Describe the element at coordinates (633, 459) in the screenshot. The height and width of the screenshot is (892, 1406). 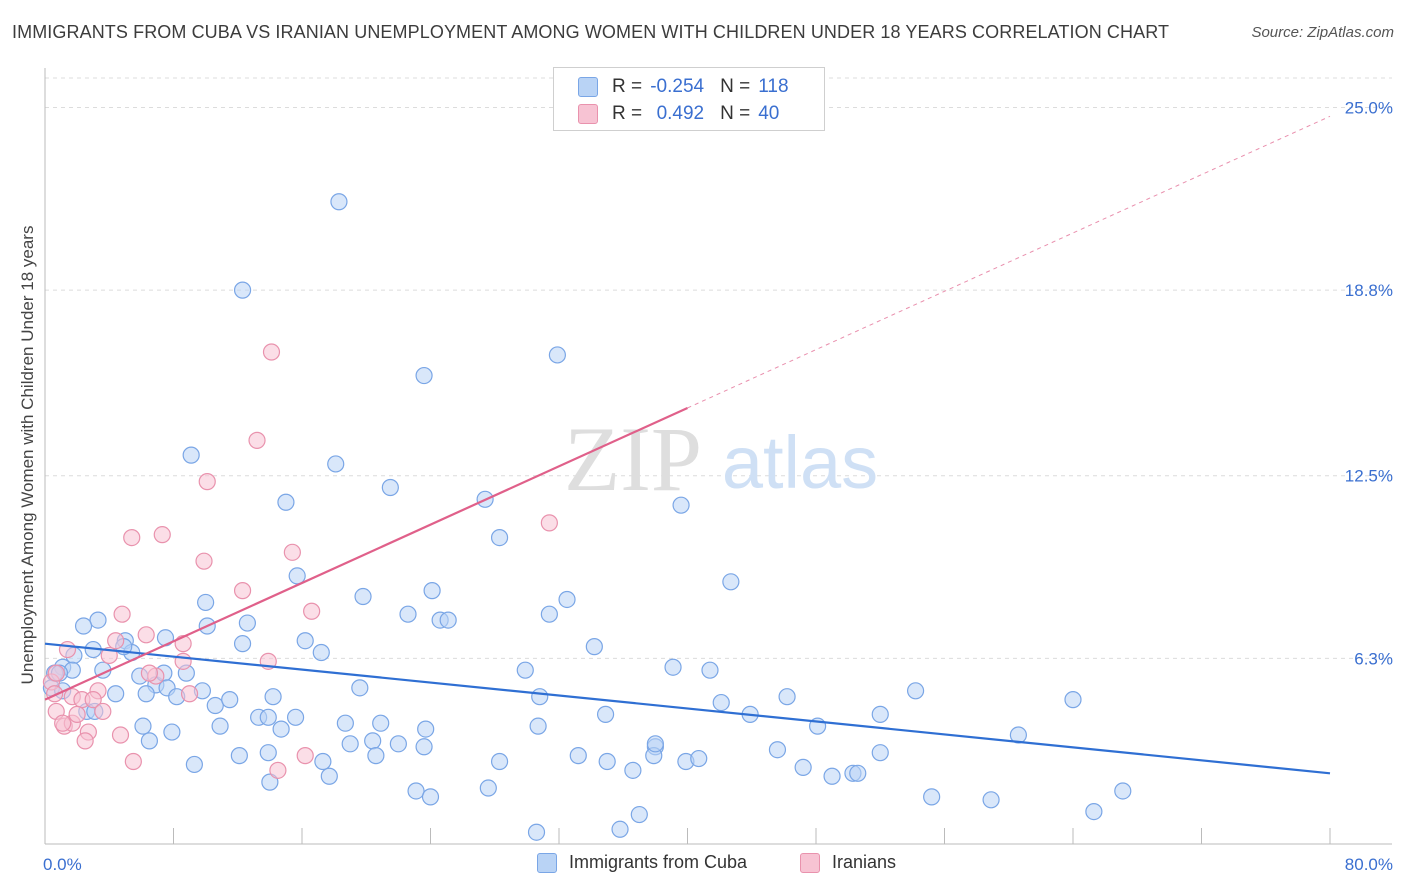
I see `watermark-zip: ZIP` at that location.